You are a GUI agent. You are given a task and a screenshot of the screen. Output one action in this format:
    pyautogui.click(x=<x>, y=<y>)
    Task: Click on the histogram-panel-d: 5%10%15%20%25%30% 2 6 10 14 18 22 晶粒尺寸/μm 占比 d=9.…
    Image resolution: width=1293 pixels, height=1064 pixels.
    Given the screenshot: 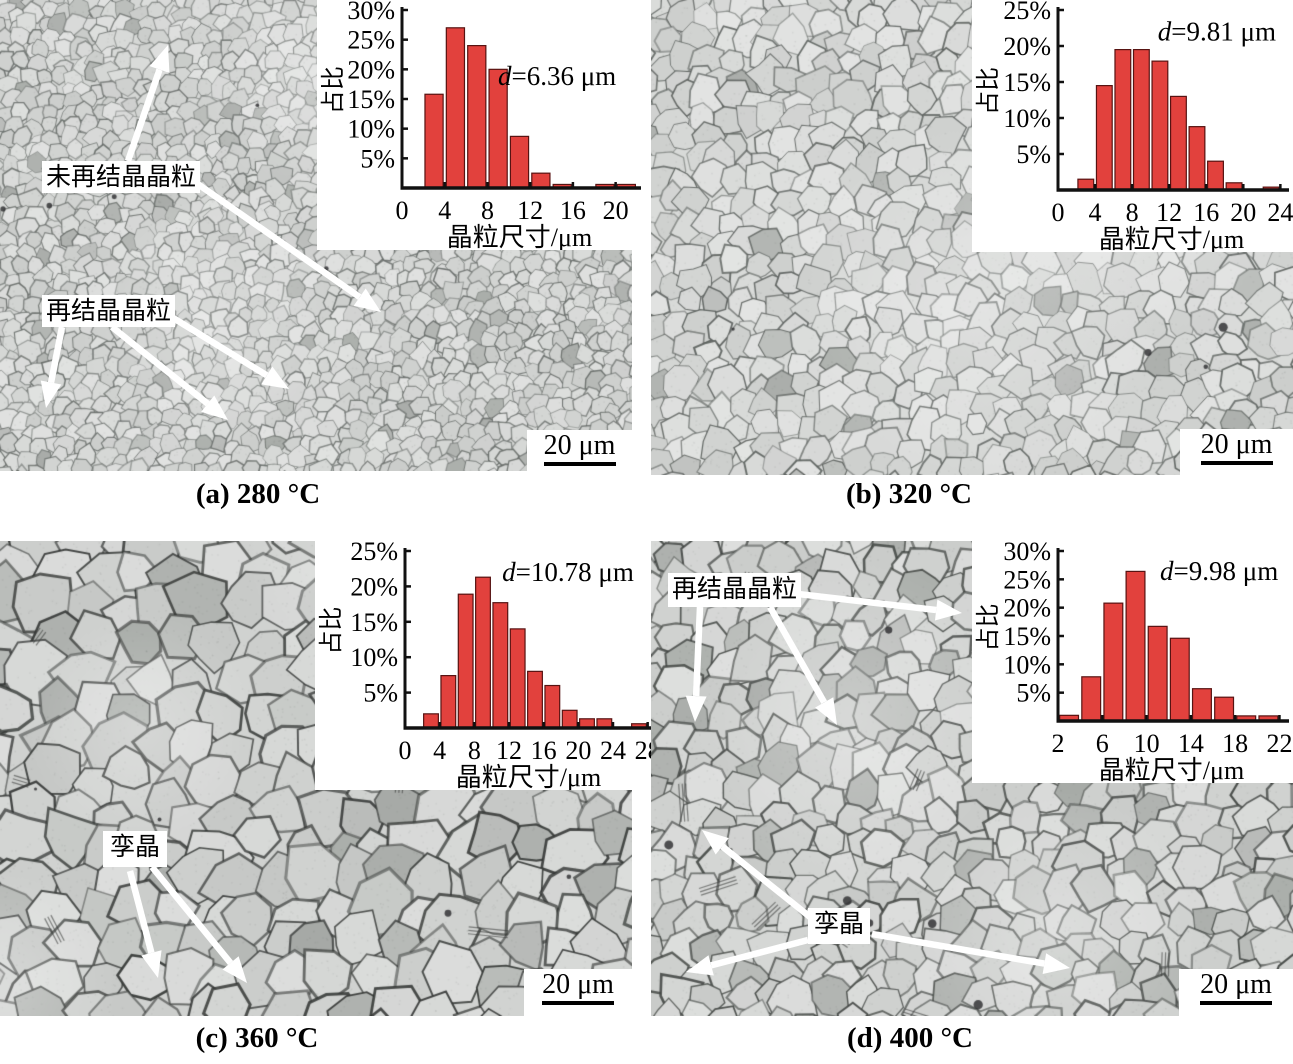 What is the action you would take?
    pyautogui.click(x=1133, y=662)
    